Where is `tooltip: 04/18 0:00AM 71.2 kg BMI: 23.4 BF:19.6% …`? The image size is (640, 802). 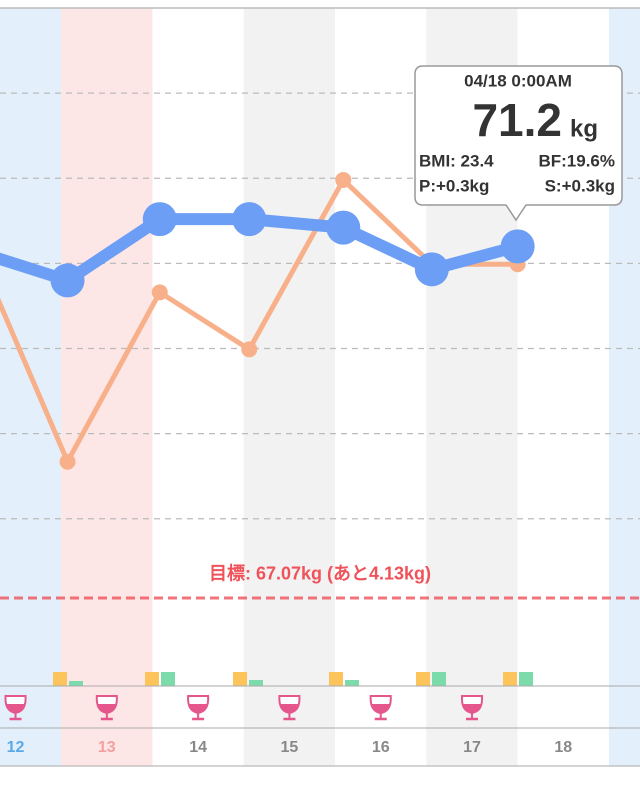
tooltip: 04/18 0:00AM 71.2 kg BMI: 23.4 BF:19.6% … is located at coordinates (518, 143).